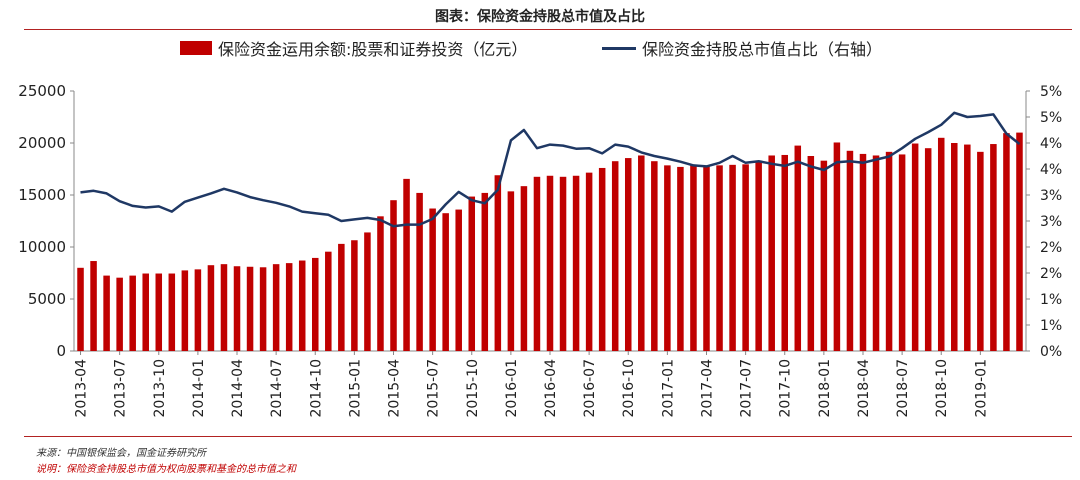 This screenshot has height=480, width=1080. What do you see at coordinates (786, 388) in the screenshot?
I see `x-tick-label: 2017-10` at bounding box center [786, 388].